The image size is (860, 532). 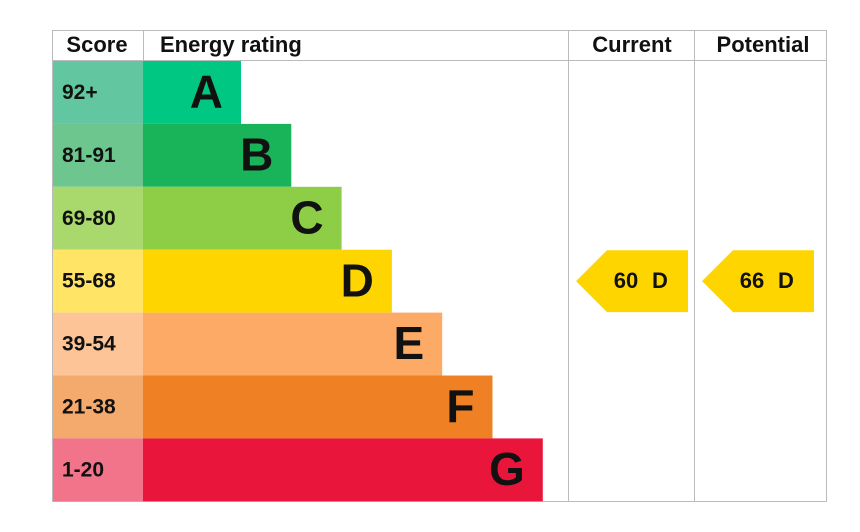 What do you see at coordinates (626, 280) in the screenshot?
I see `current-score: 60` at bounding box center [626, 280].